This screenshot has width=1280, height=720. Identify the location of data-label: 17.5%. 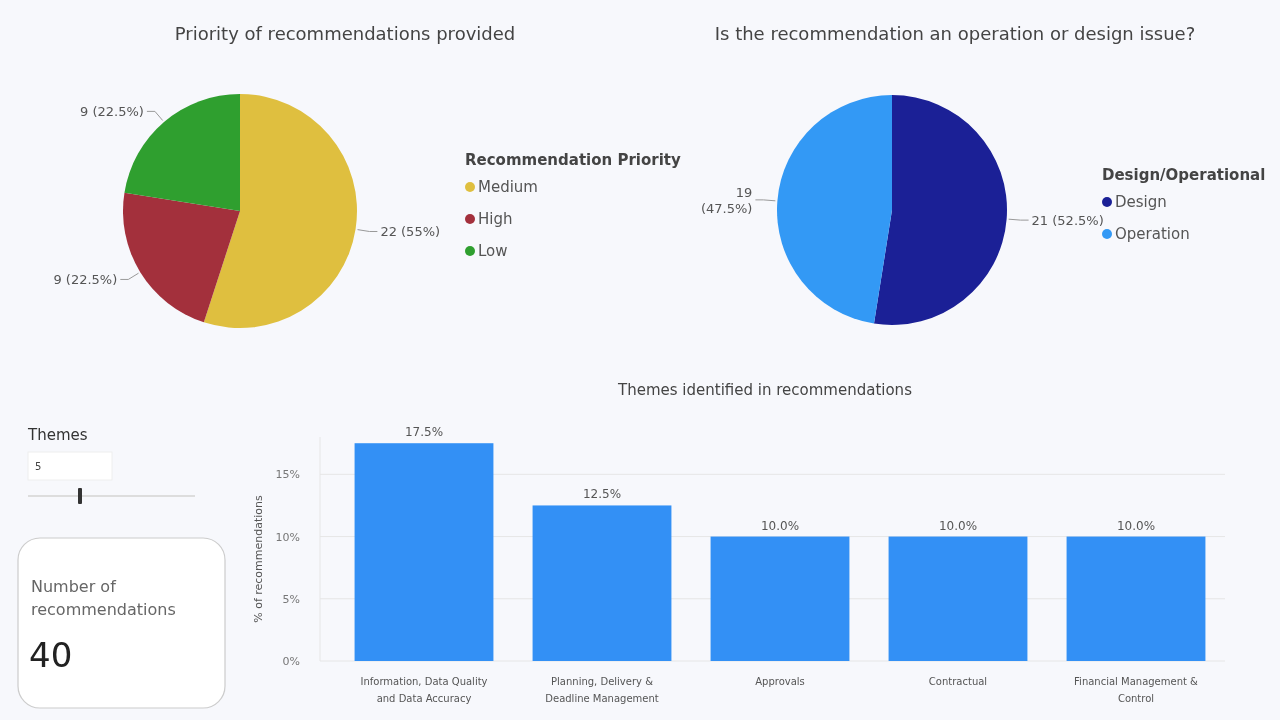
(424, 432).